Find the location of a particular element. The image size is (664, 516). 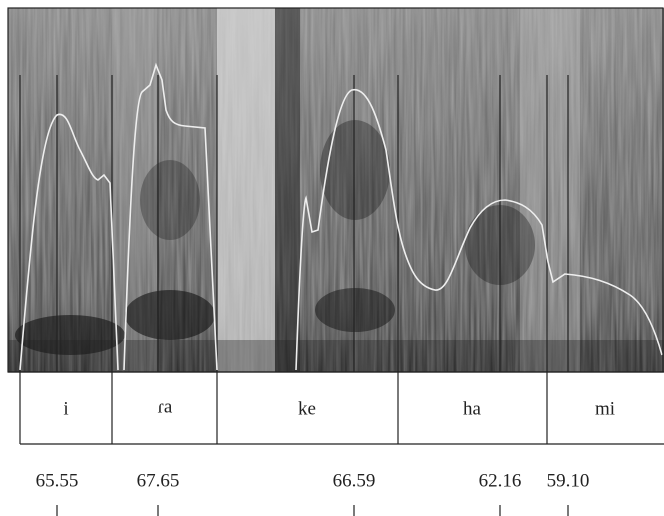

syllable-label: ha is located at coordinates (472, 408).